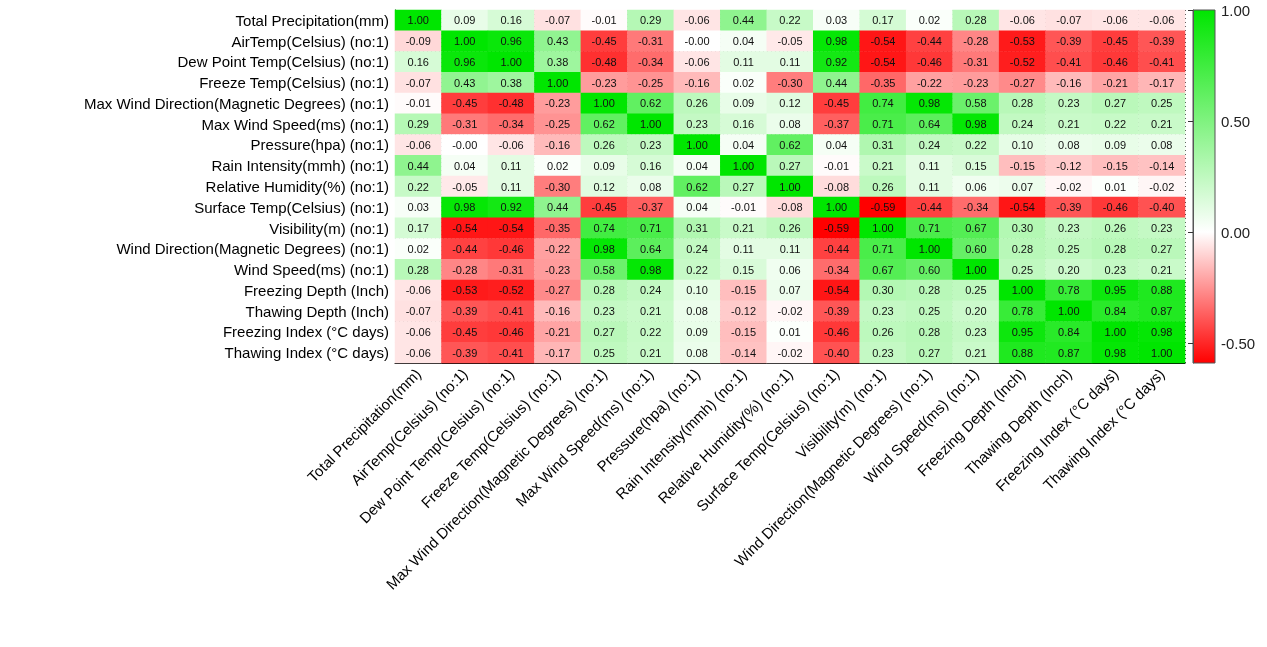 The image size is (1267, 647). Describe the element at coordinates (252, 249) in the screenshot. I see `y-tick-label: Wind Direction(Magnetic Degrees) (no:1)` at that location.